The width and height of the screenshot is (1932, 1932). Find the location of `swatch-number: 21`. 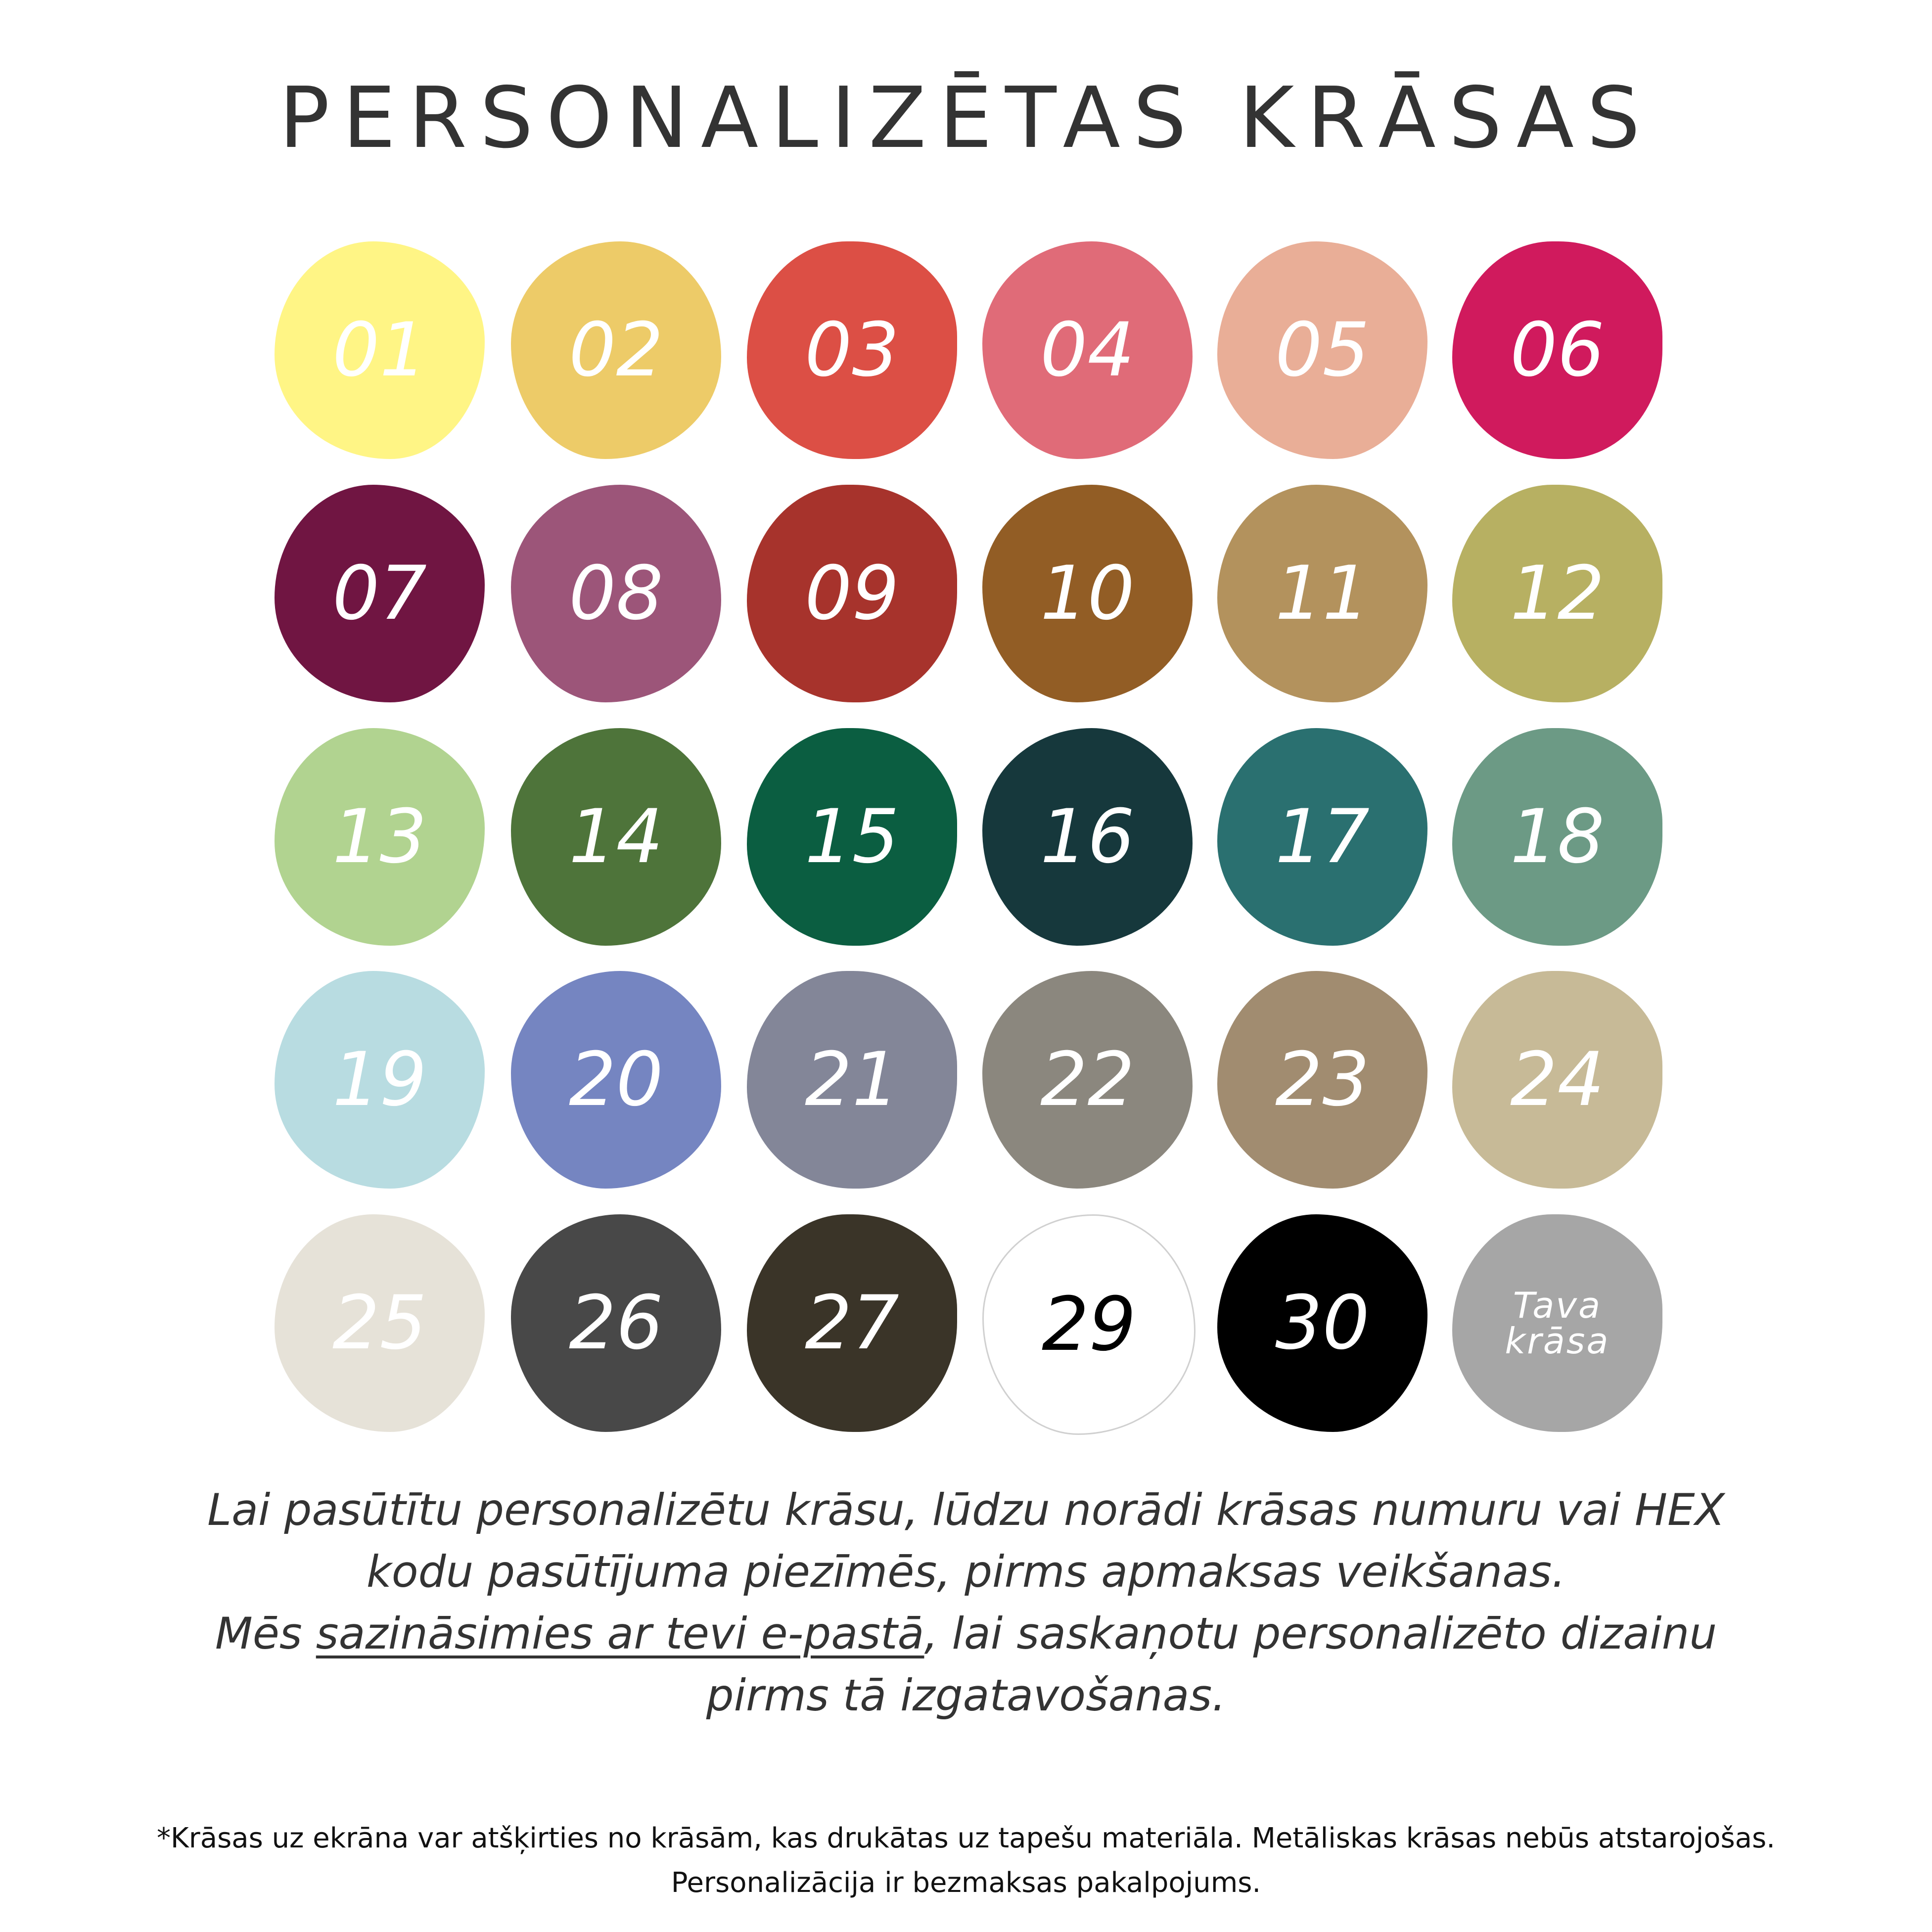

swatch-number: 21 is located at coordinates (852, 1080).